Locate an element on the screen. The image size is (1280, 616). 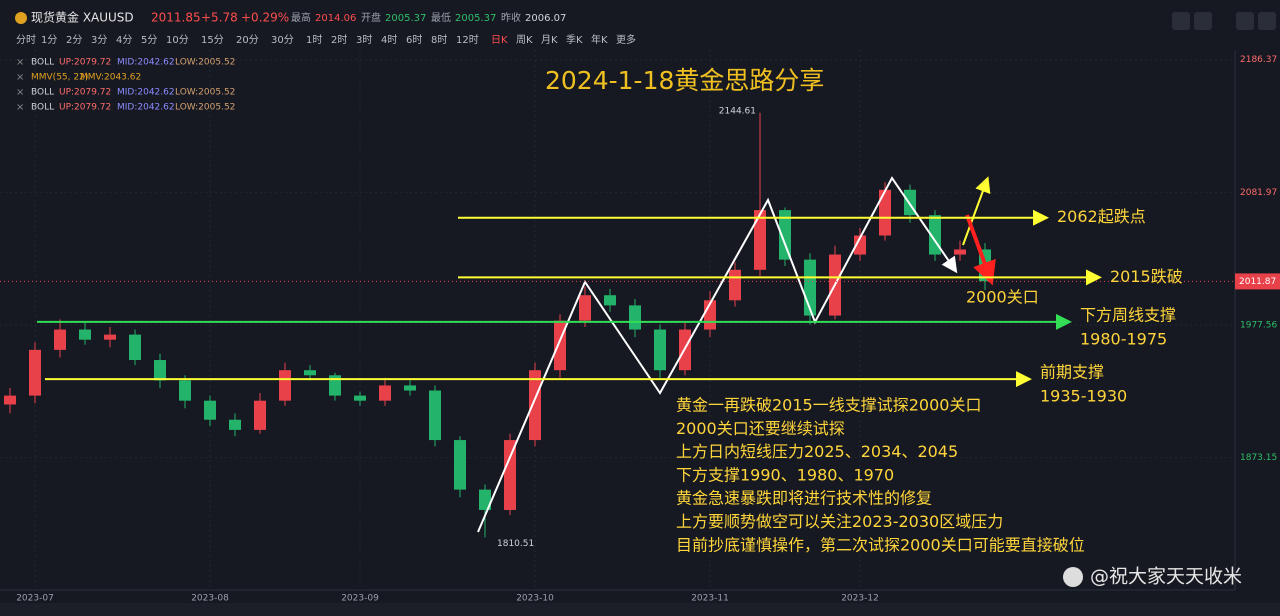
symbol-icon is located at coordinates (21, 18).